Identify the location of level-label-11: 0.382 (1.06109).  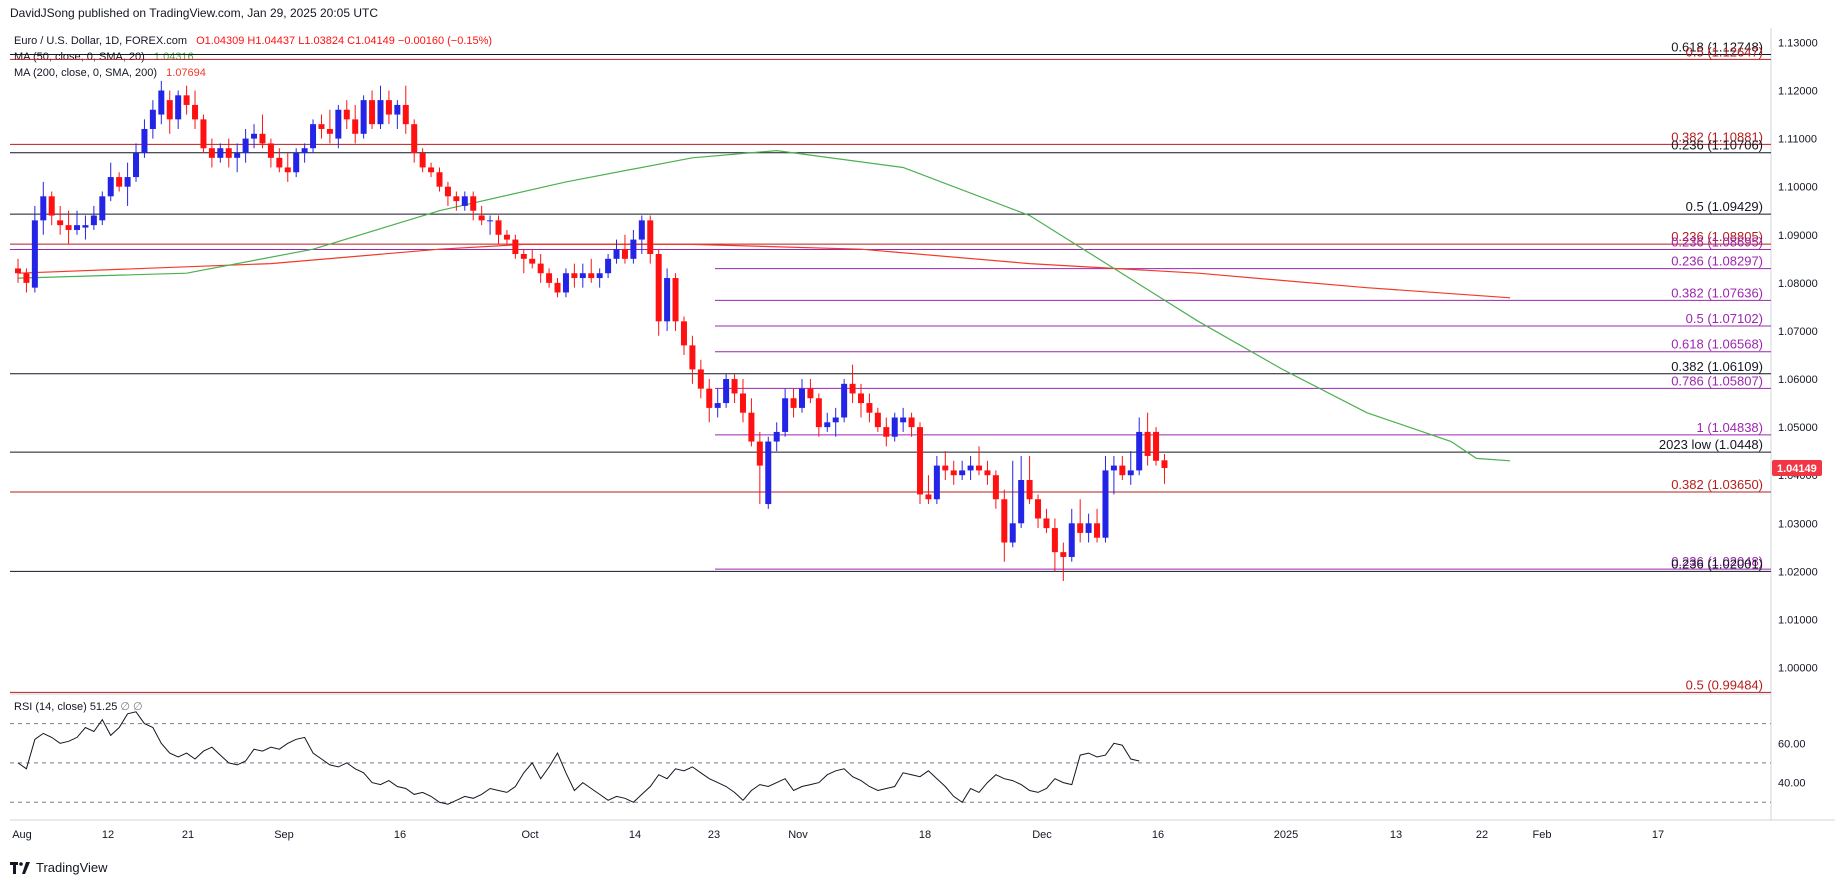
(1717, 366).